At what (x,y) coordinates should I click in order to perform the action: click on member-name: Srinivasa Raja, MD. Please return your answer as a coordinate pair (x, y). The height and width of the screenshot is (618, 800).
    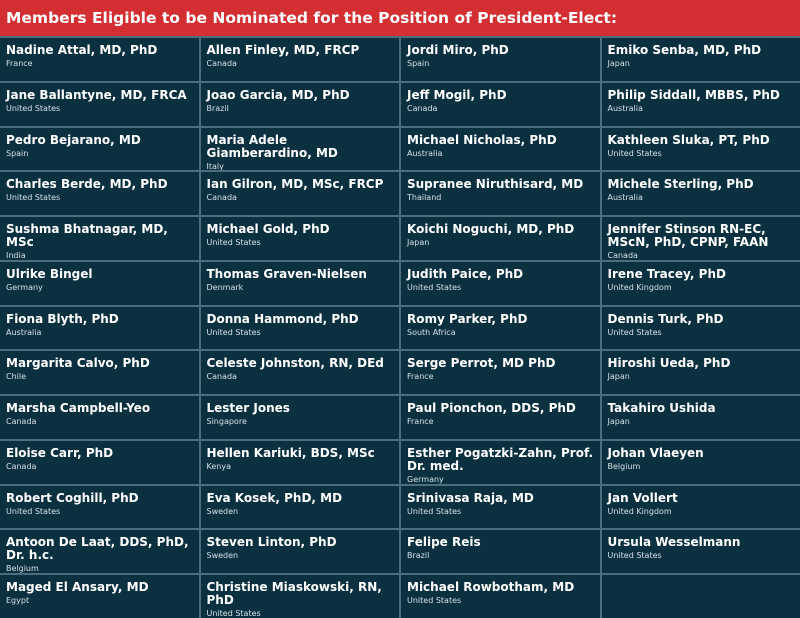
    Looking at the image, I should click on (470, 497).